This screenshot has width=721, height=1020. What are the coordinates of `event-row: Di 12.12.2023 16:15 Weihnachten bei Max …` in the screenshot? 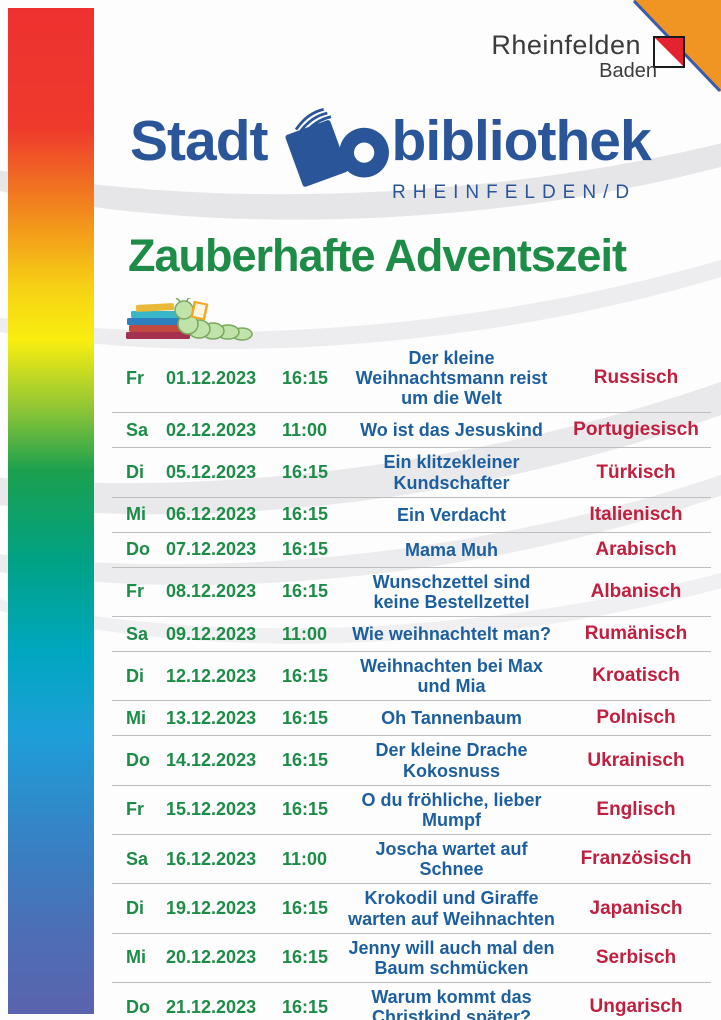 It's located at (411, 677).